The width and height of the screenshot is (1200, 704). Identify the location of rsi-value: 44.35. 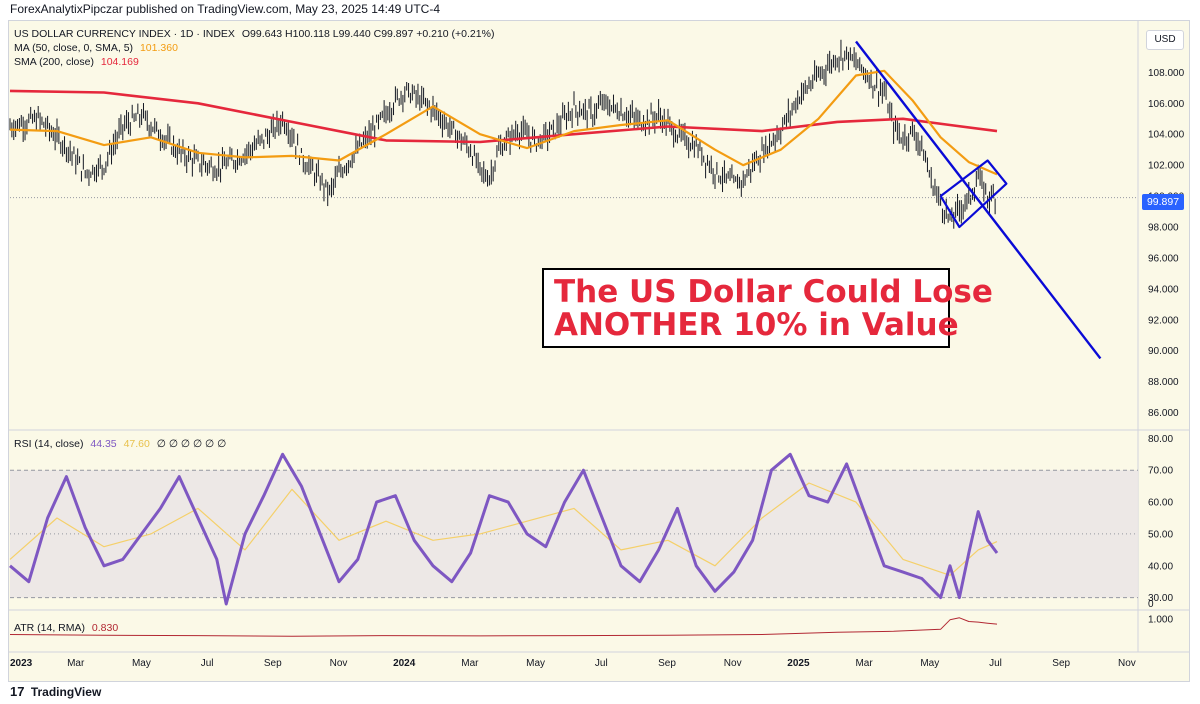
(103, 444).